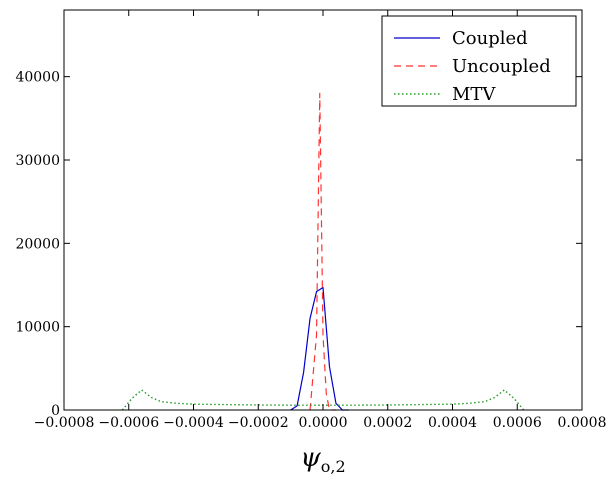  I want to click on x-tick-label: 0.0008, so click(582, 423).